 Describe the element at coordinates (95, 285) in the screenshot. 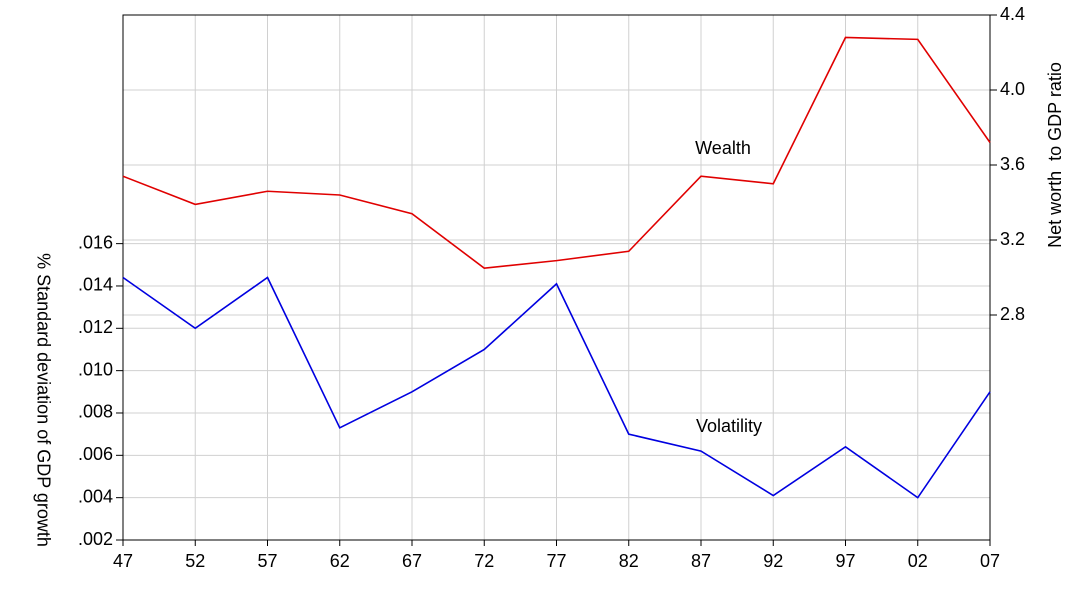

I see `y-tick-label: .014` at that location.